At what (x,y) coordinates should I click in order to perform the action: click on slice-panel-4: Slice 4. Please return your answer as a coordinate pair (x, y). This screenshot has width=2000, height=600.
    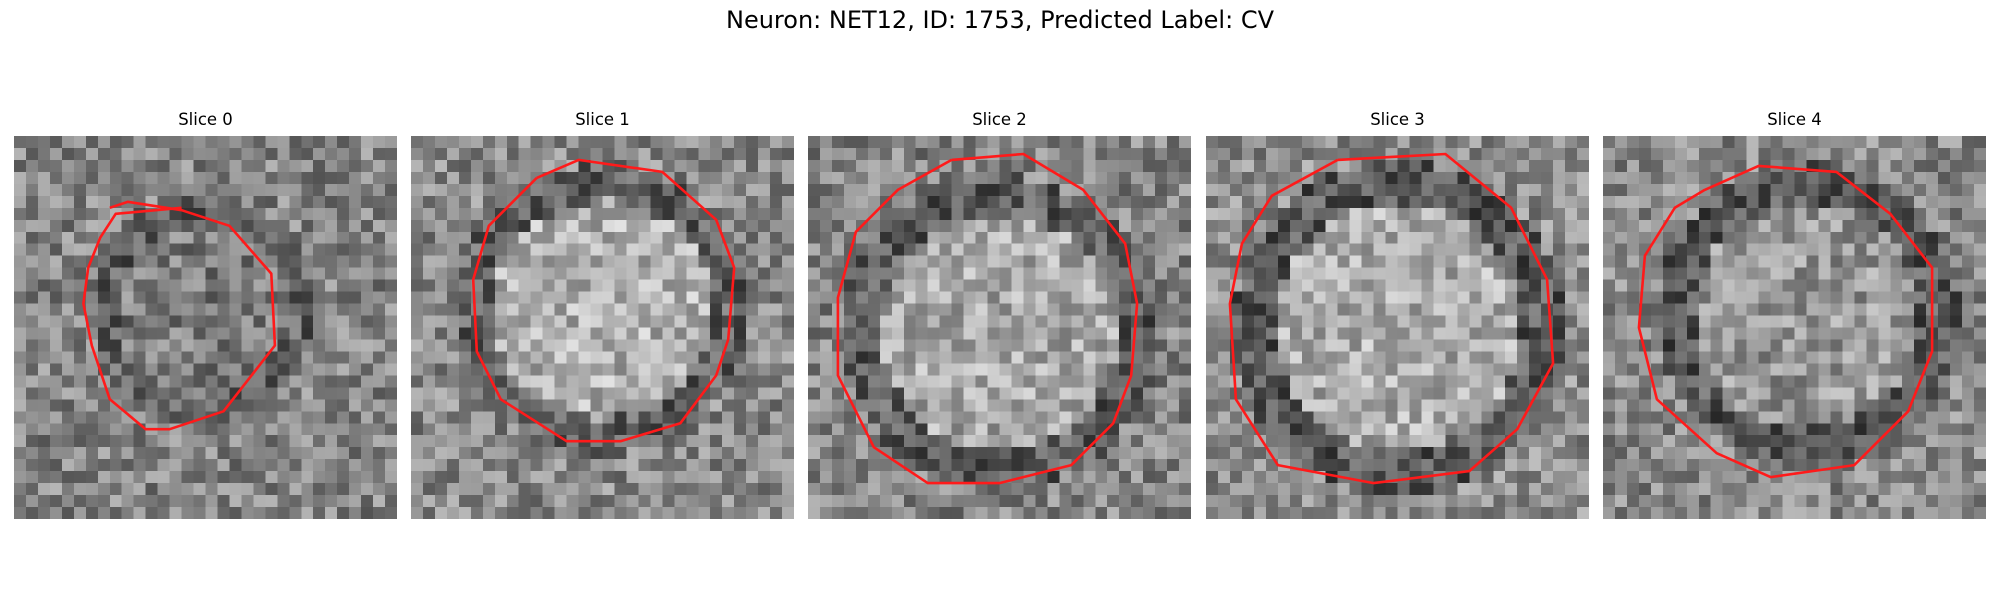
    Looking at the image, I should click on (1794, 313).